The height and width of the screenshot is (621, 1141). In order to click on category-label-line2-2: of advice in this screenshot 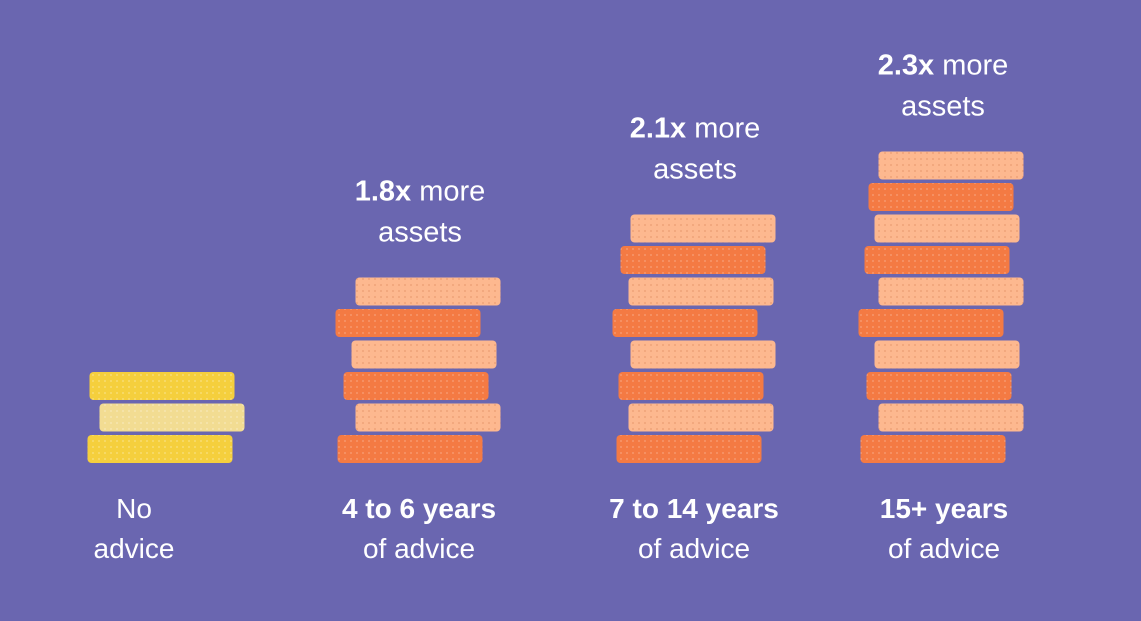, I will do `click(694, 548)`.